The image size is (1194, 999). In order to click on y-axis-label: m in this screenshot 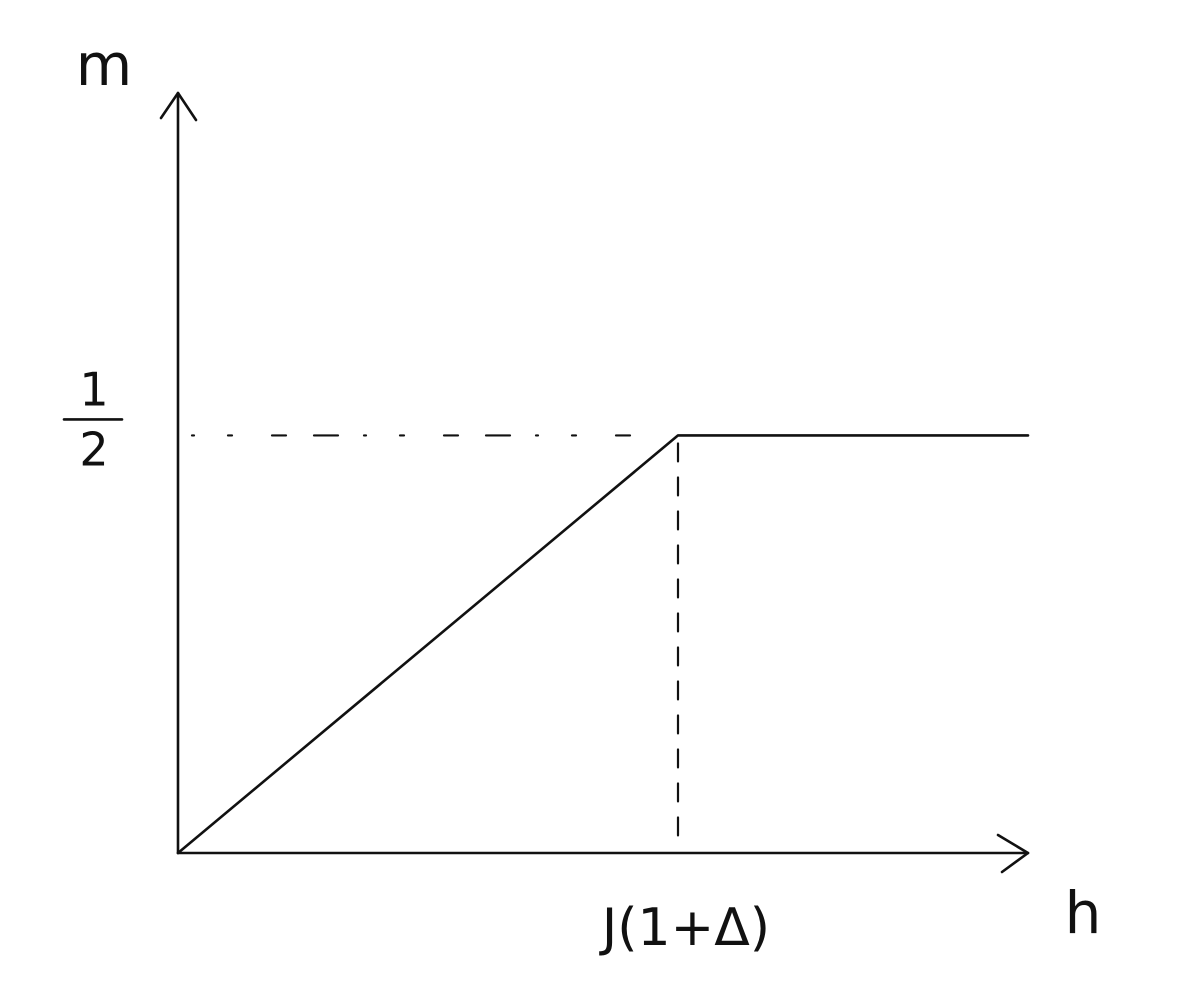, I will do `click(104, 65)`.